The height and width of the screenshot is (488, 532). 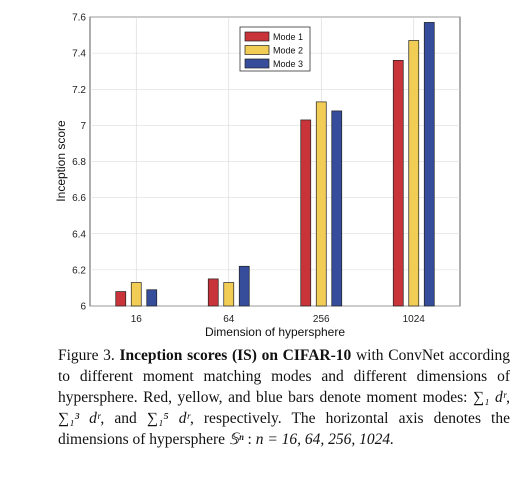 What do you see at coordinates (79, 270) in the screenshot?
I see `y-tick-label: 6.2` at bounding box center [79, 270].